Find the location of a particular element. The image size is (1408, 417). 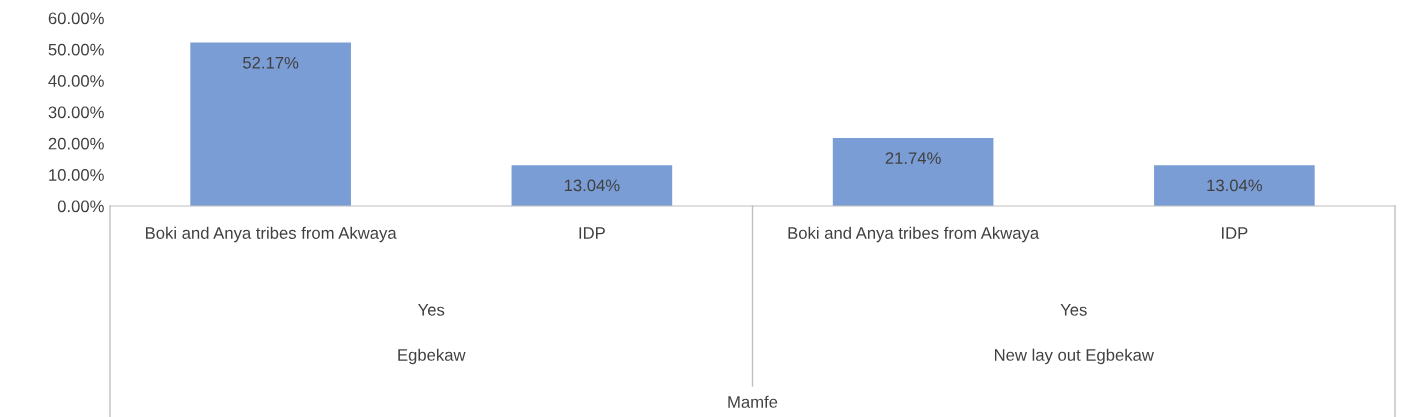

y-tick-label: 10.00% is located at coordinates (76, 175).